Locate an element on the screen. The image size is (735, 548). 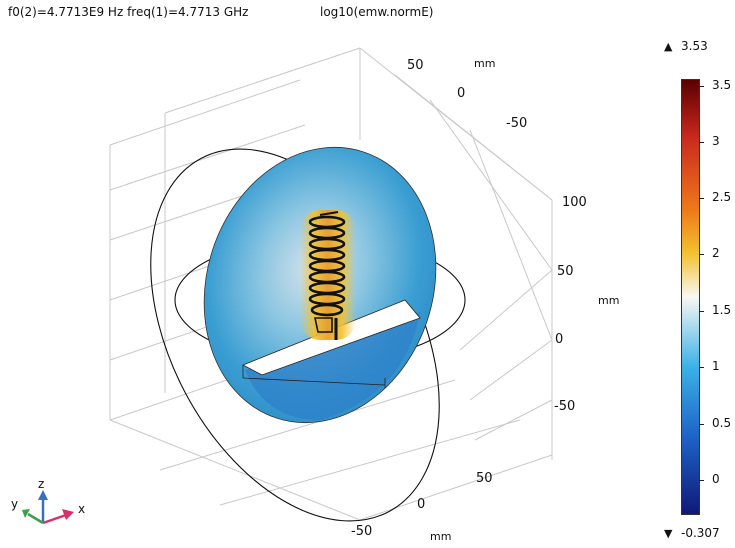
top-axis-tick: 50 is located at coordinates (415, 65).